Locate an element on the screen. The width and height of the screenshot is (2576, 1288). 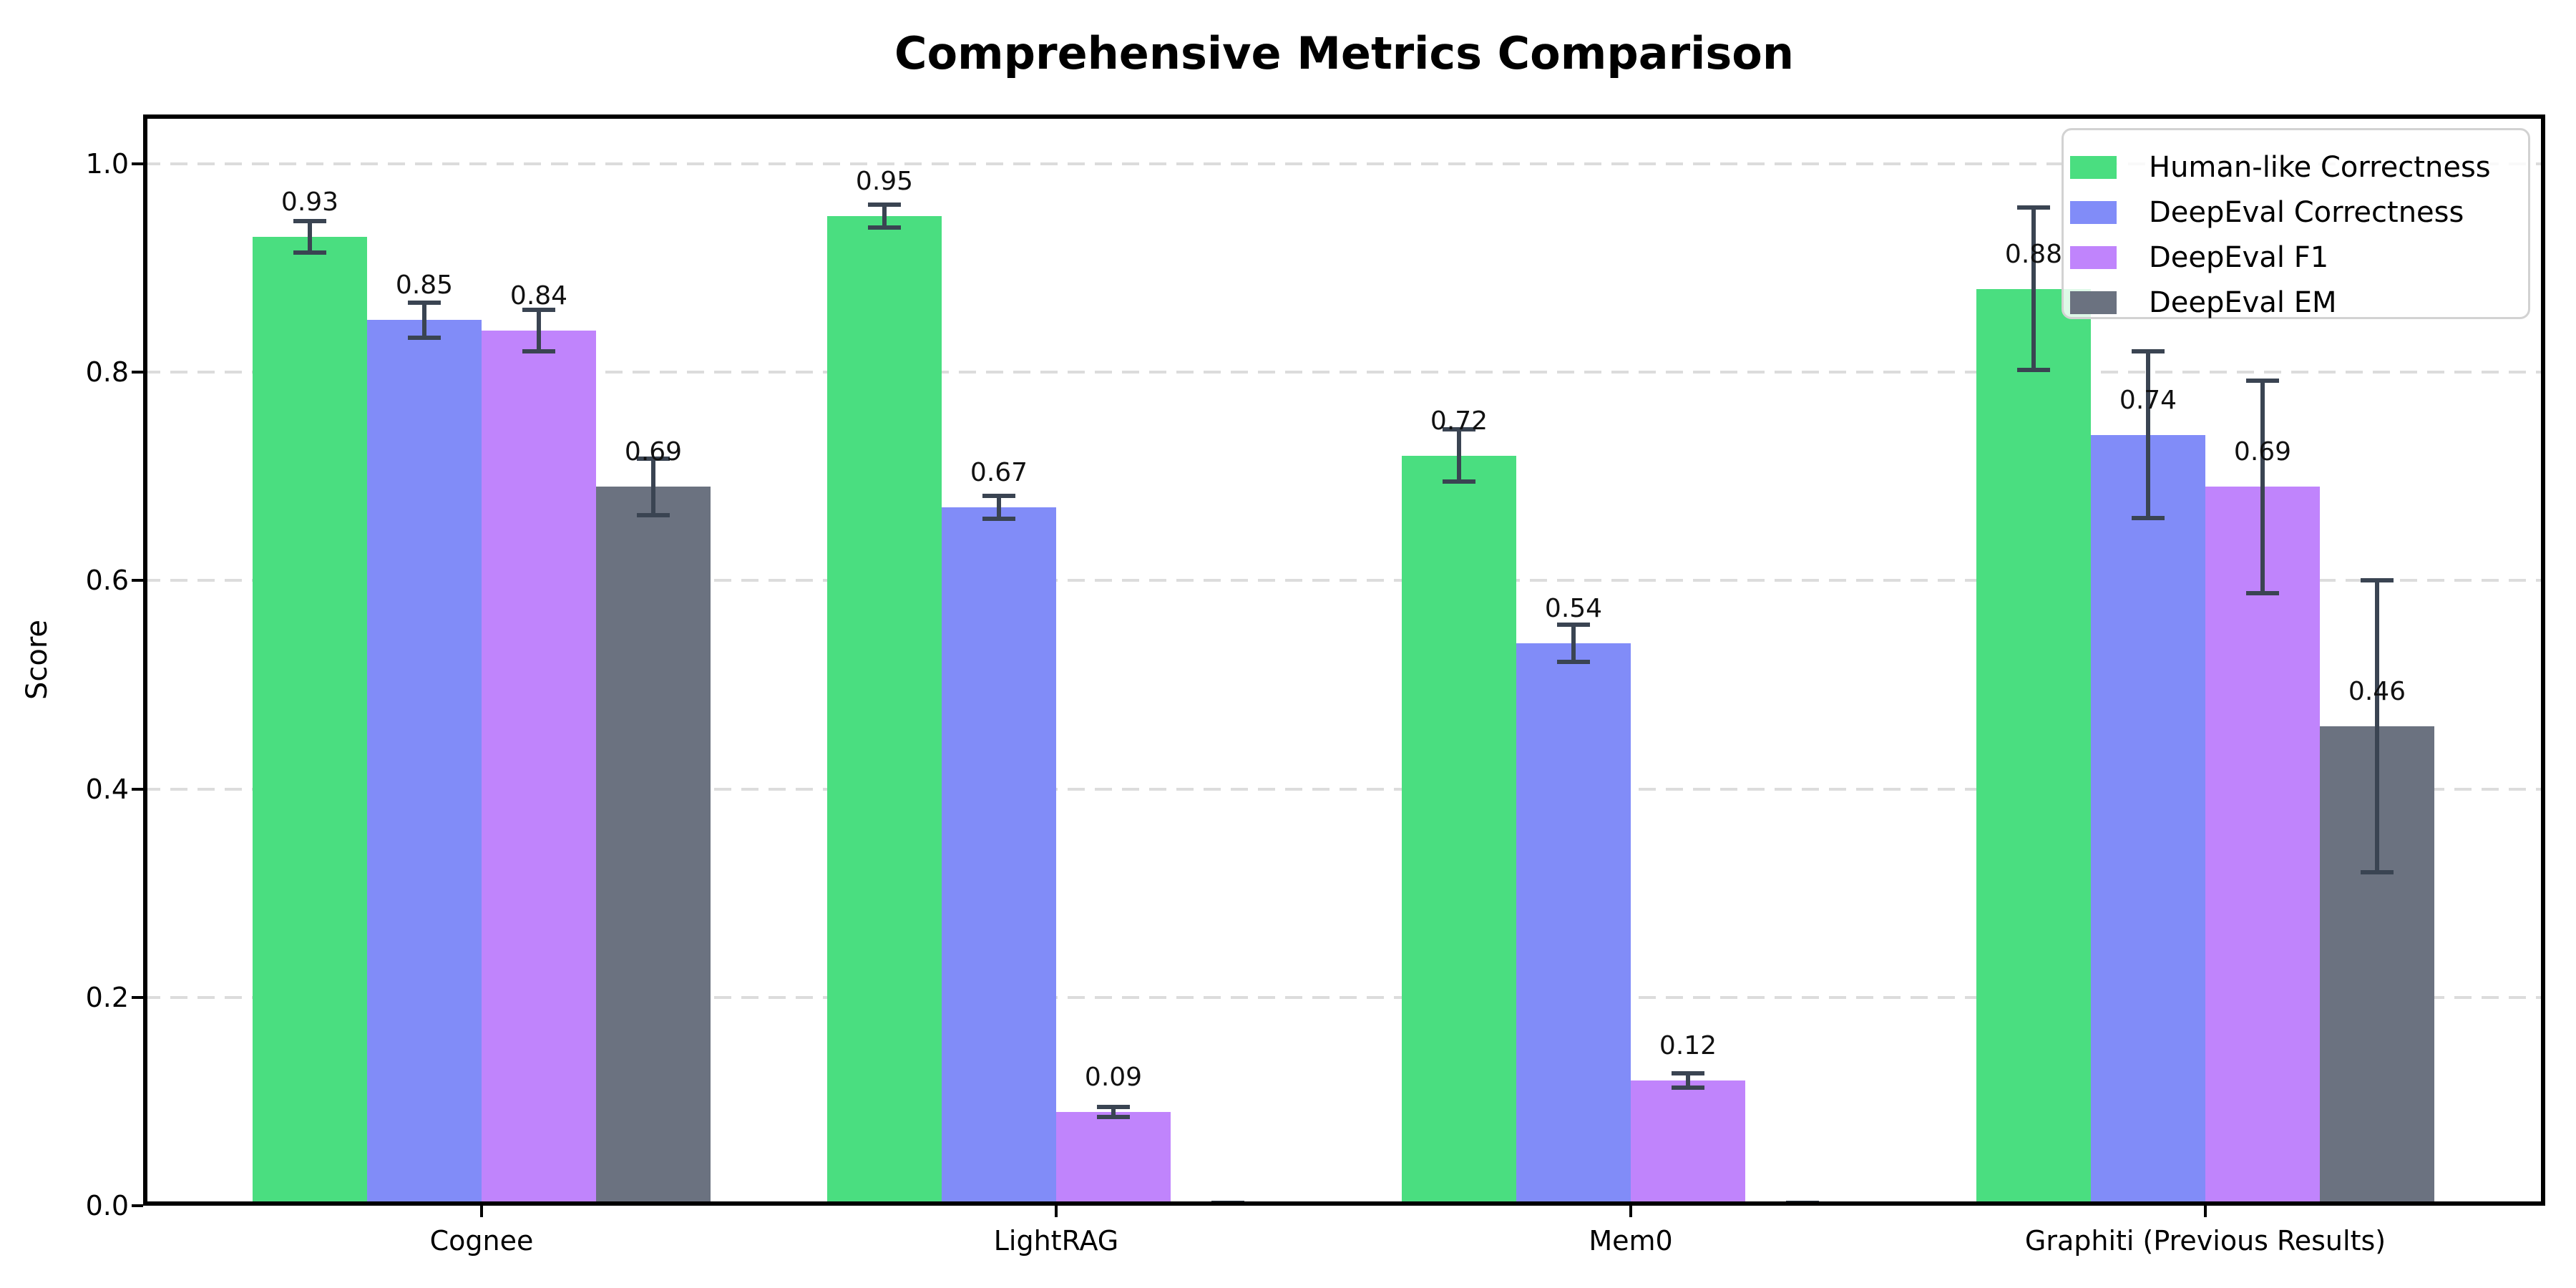
legend-label: Human-like Correctness is located at coordinates (2320, 167).